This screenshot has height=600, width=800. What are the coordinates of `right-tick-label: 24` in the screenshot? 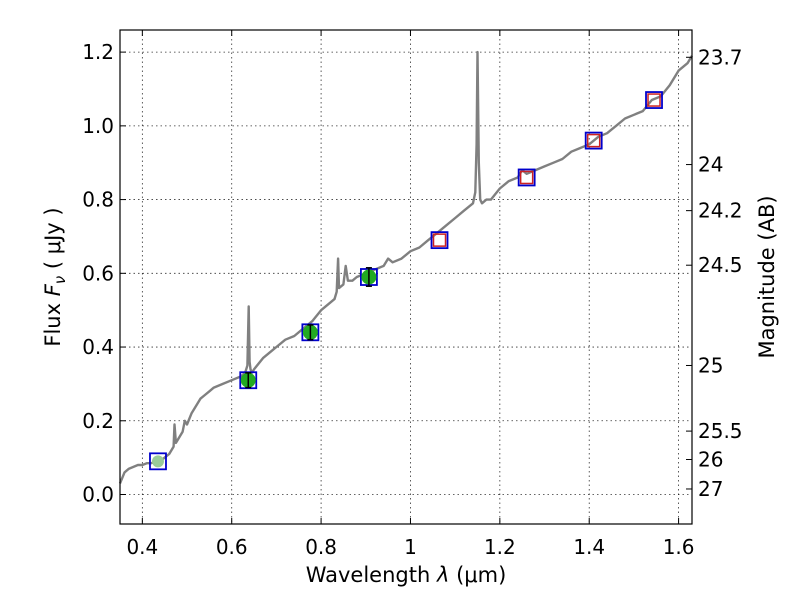 It's located at (710, 165).